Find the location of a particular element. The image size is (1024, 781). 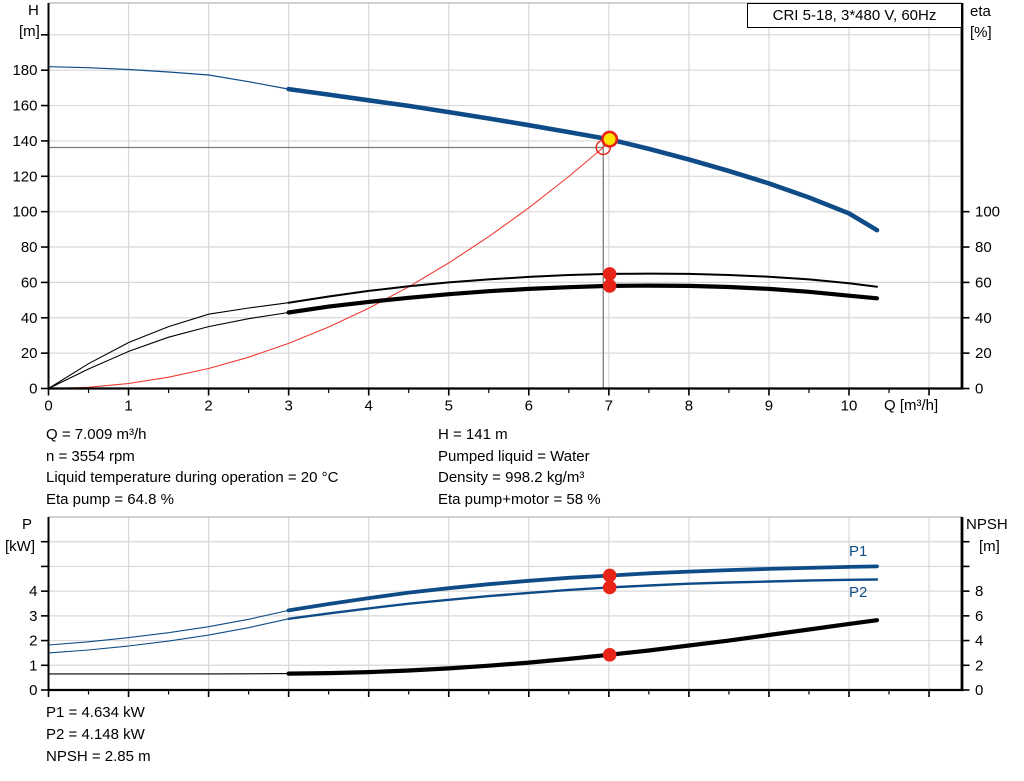

info-line-liquid: Pumped liquid = Water is located at coordinates (514, 456).